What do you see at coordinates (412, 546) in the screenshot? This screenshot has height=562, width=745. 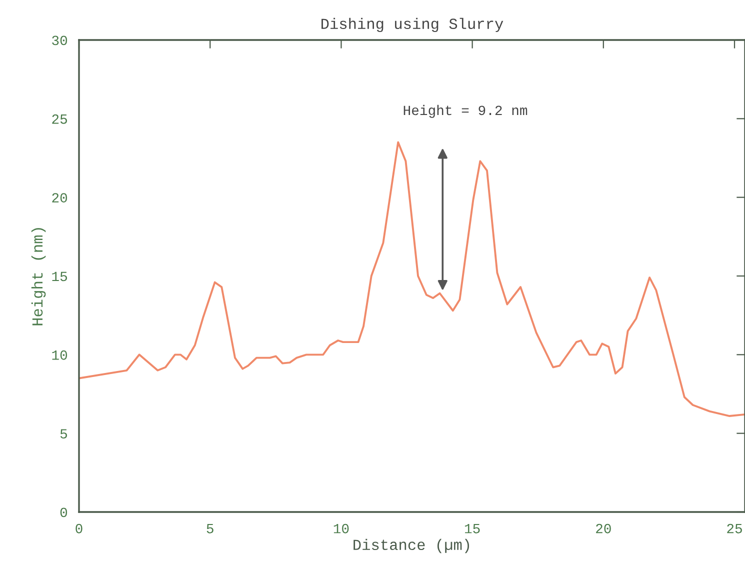 I see `x-axis-title: Distance (µm)` at bounding box center [412, 546].